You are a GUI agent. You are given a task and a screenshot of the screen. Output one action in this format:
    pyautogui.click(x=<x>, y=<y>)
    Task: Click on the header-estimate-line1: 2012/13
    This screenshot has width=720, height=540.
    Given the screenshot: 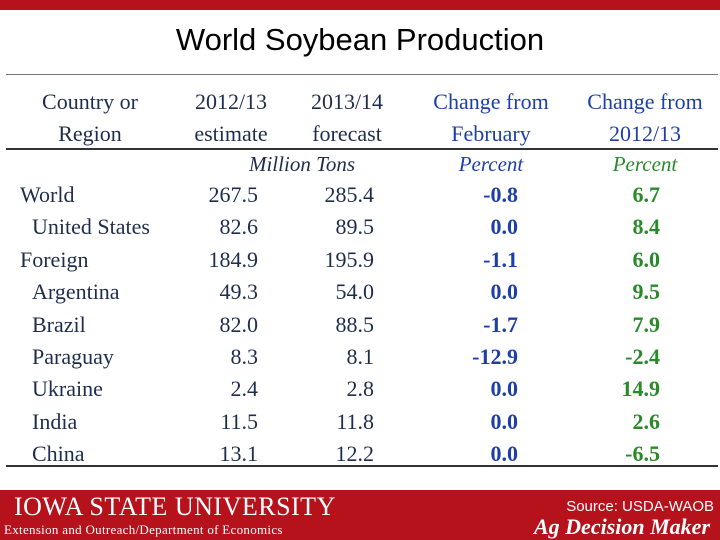 What is the action you would take?
    pyautogui.click(x=231, y=101)
    